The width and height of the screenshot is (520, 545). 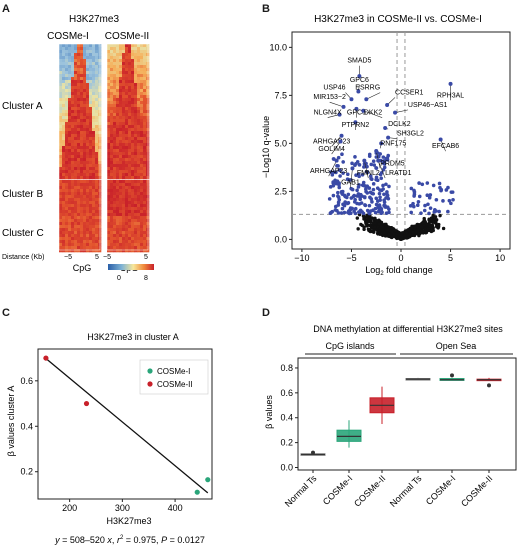 I want to click on volcano-labeled-point, so click(x=378, y=160).